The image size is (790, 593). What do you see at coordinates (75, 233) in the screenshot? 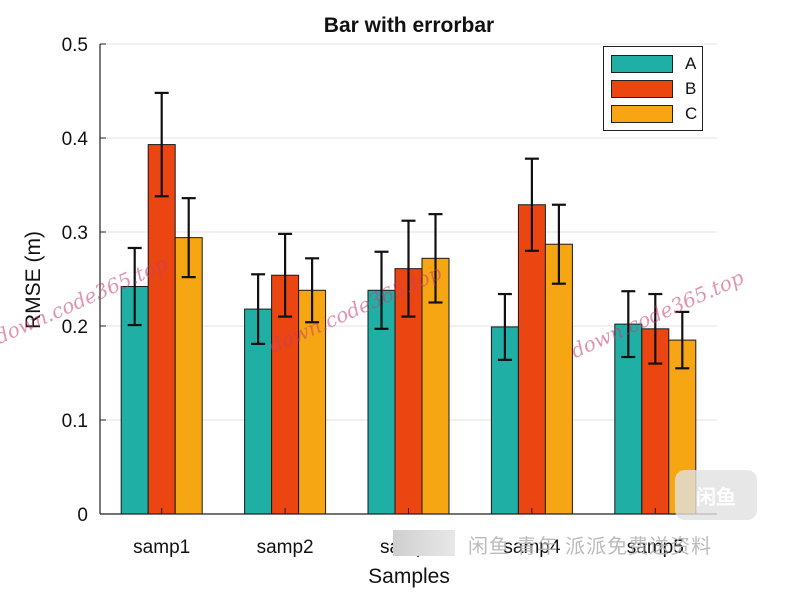
I see `y-tick-label: 0.3` at bounding box center [75, 233].